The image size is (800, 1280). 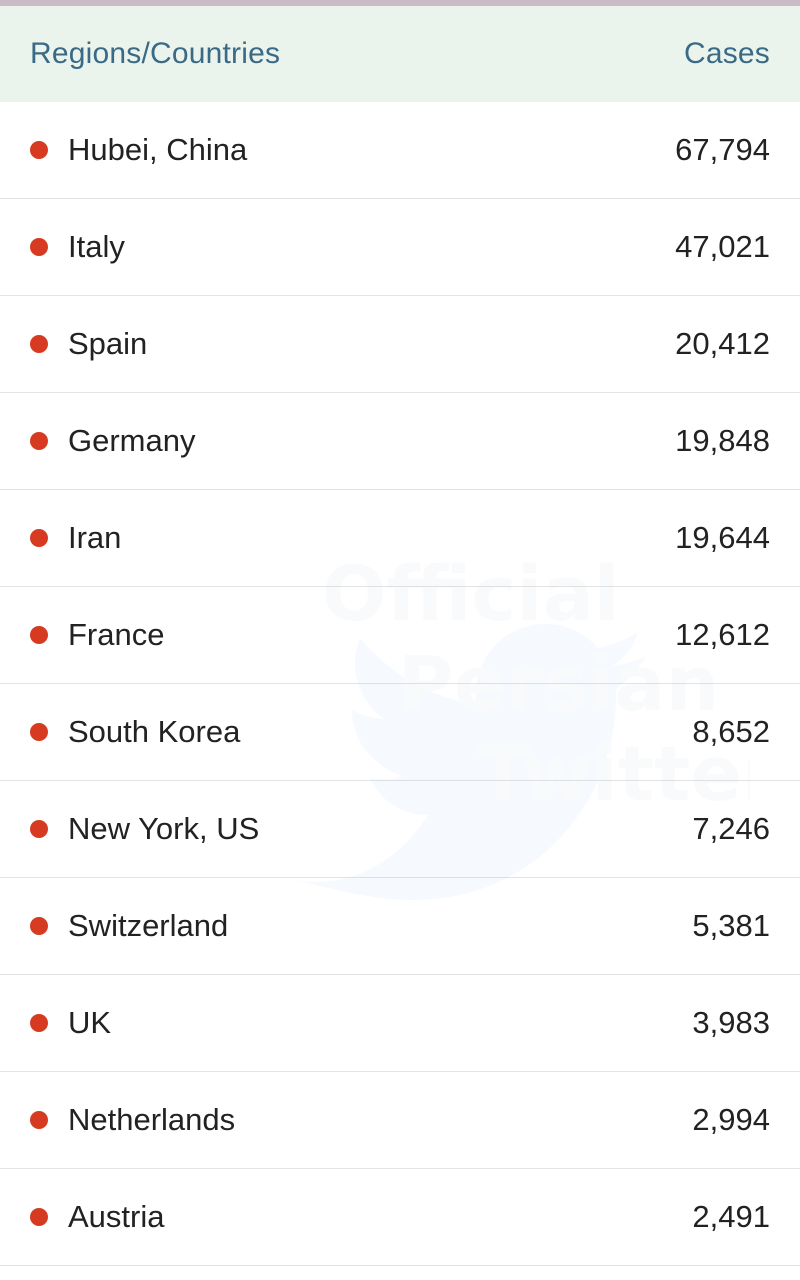 I want to click on region-name: Netherlands, so click(x=152, y=1119).